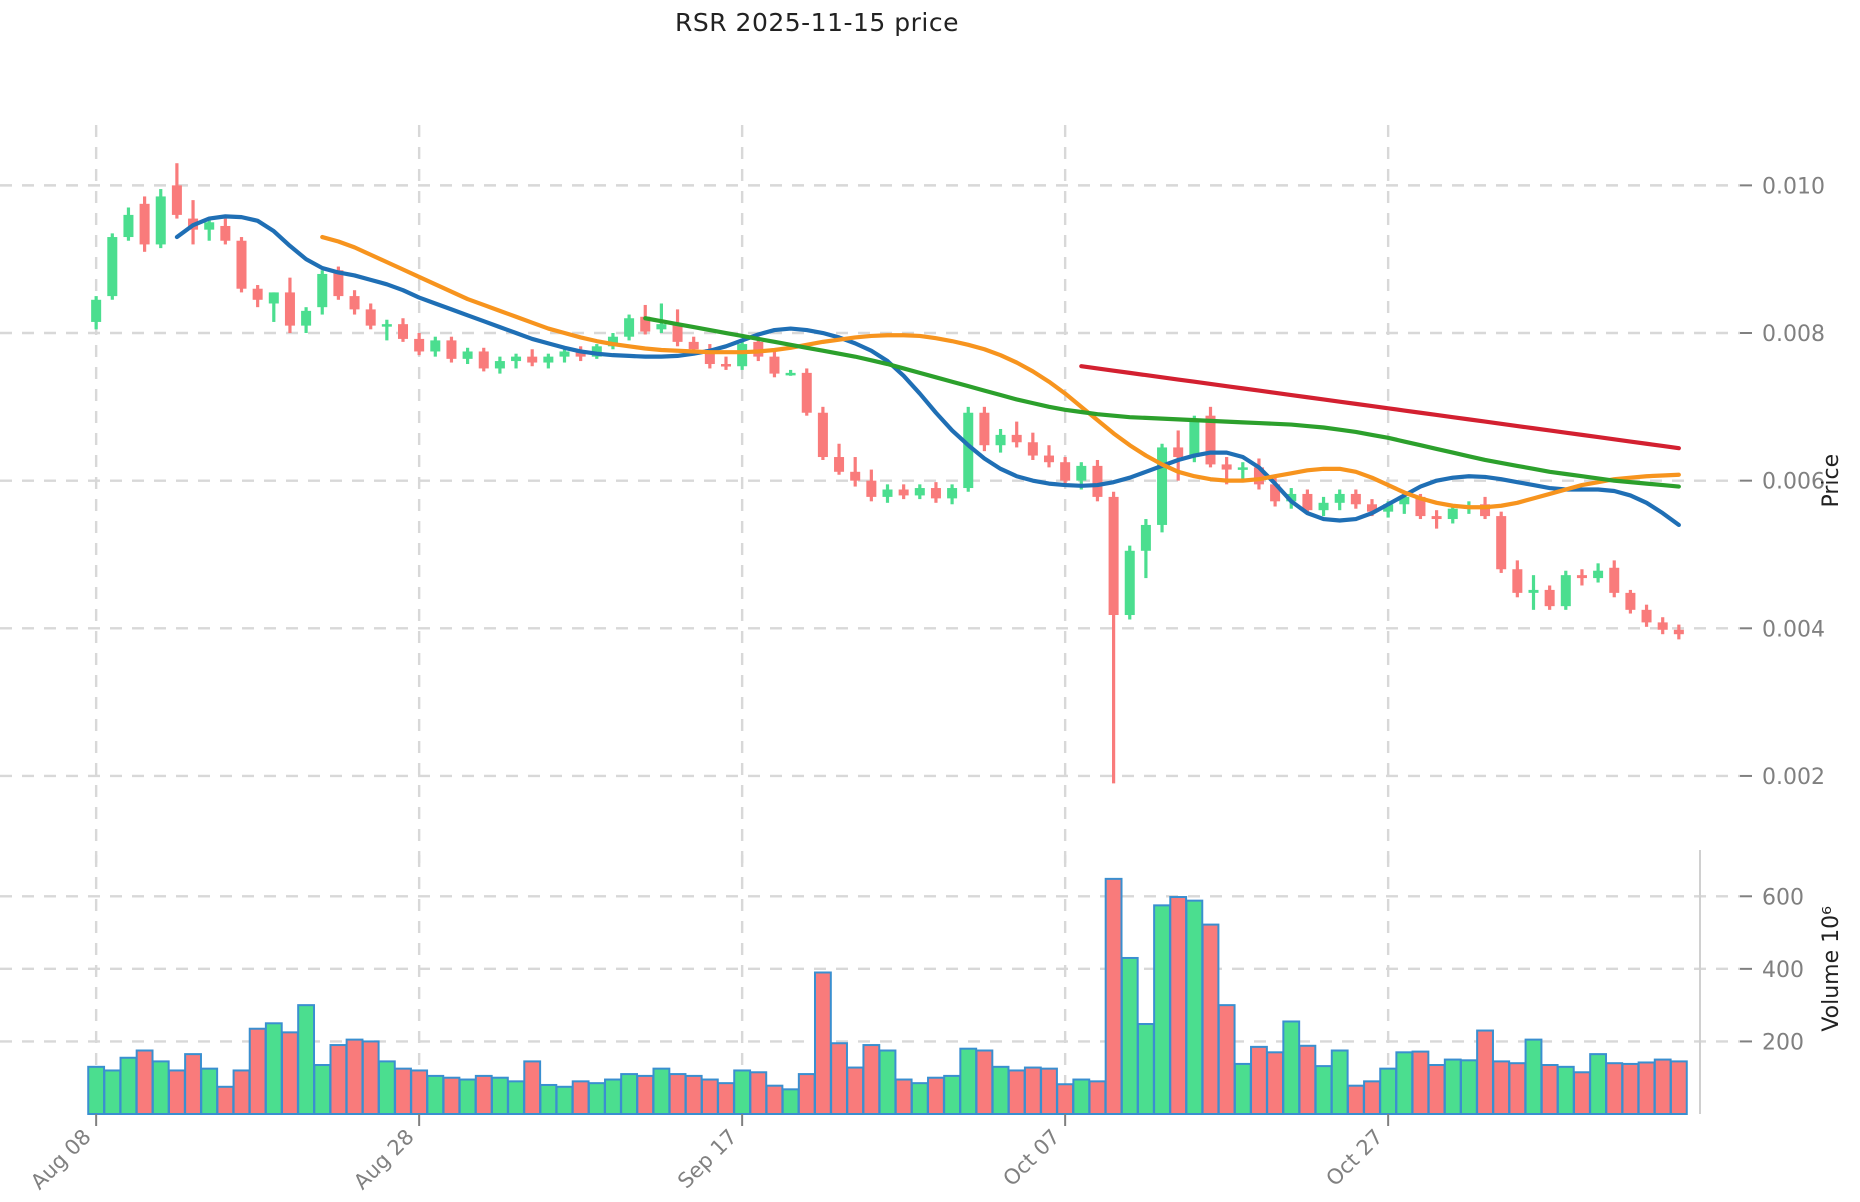  What do you see at coordinates (1354, 1158) in the screenshot?
I see `x-tick-label: Oct 27` at bounding box center [1354, 1158].